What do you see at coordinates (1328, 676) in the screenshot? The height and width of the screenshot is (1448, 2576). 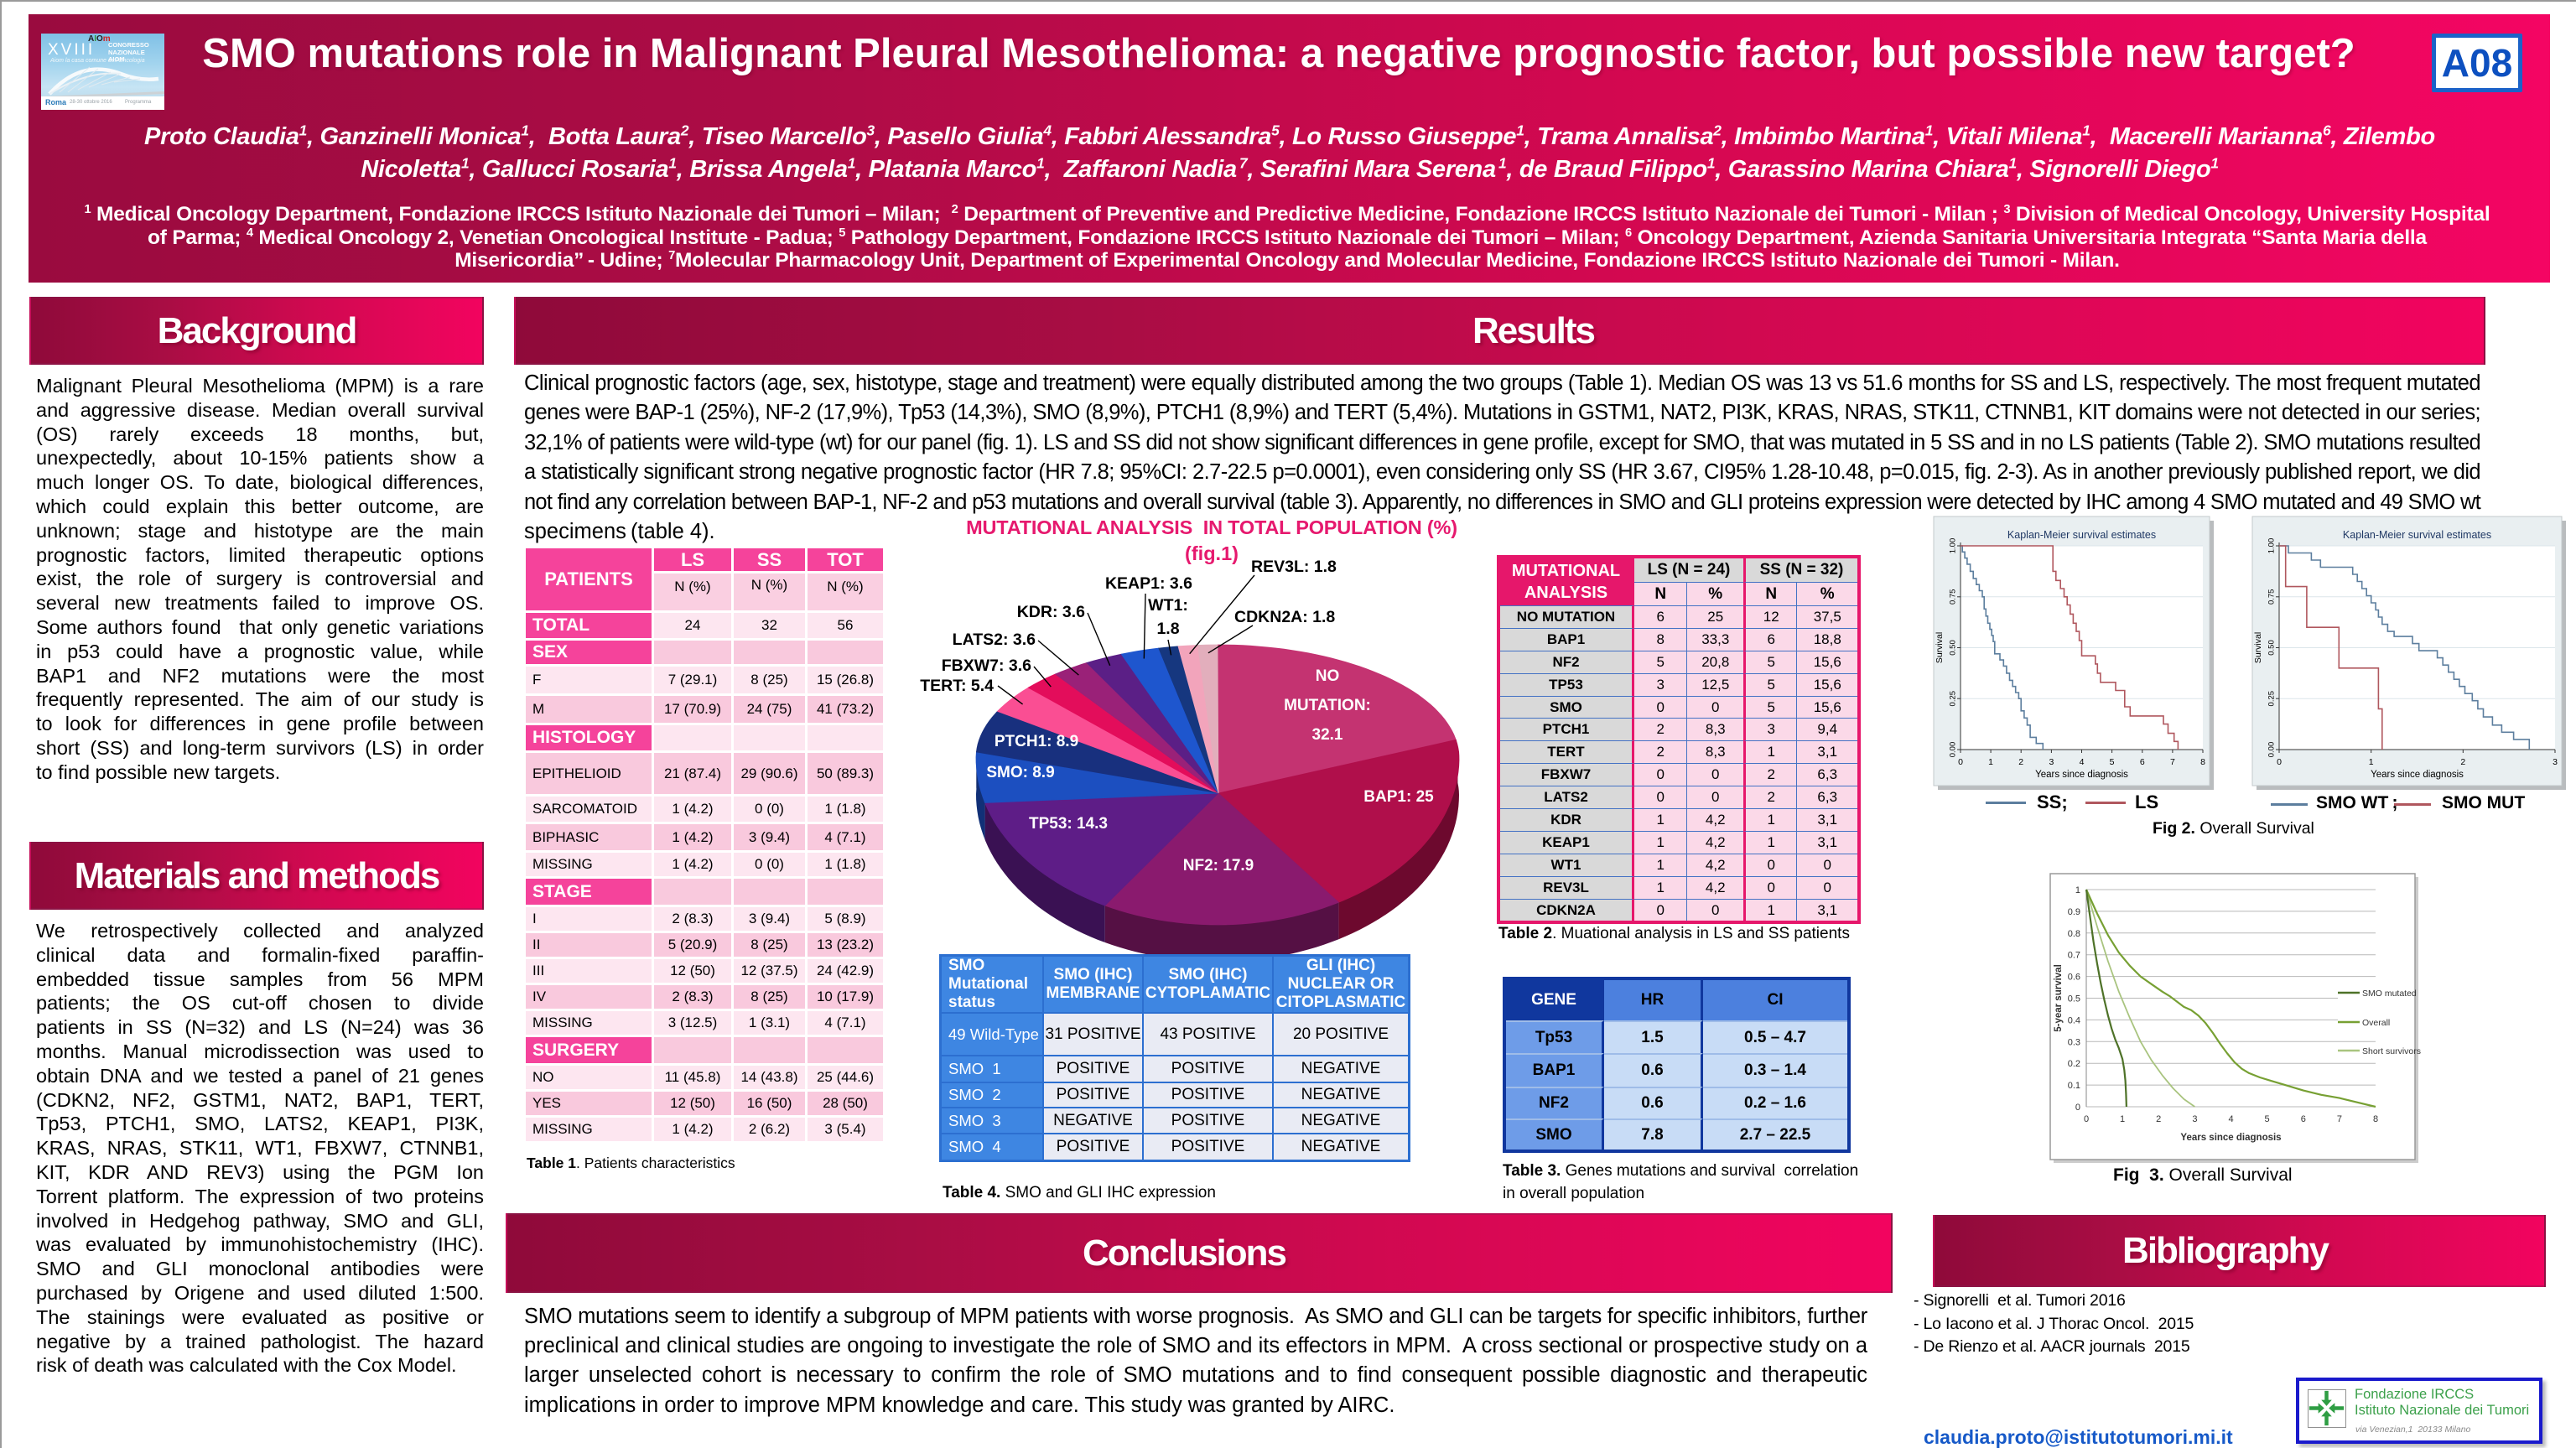 I see `svg-text: NO` at bounding box center [1328, 676].